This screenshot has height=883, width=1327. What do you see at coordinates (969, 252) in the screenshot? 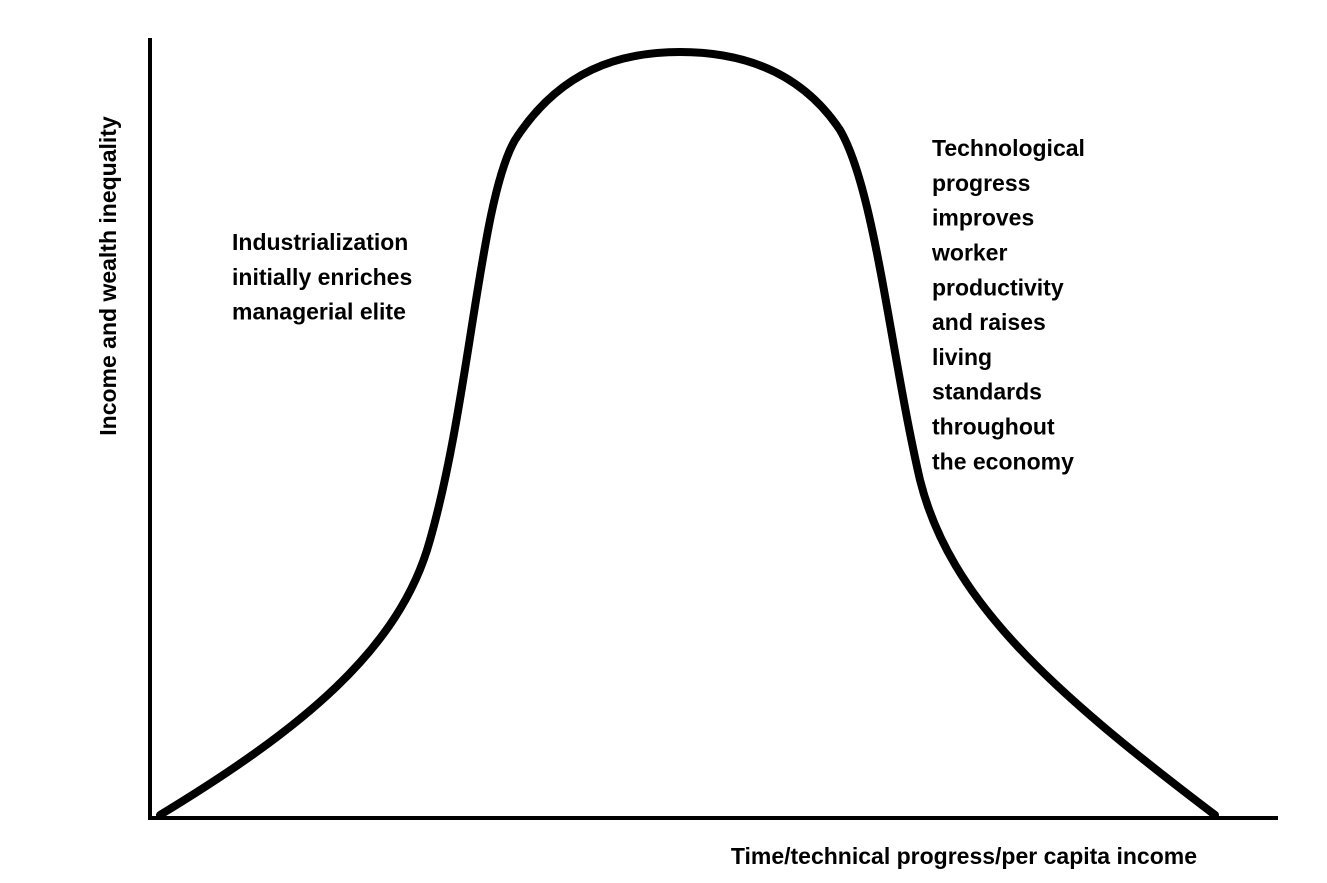
I see `annotation-line: worker` at bounding box center [969, 252].